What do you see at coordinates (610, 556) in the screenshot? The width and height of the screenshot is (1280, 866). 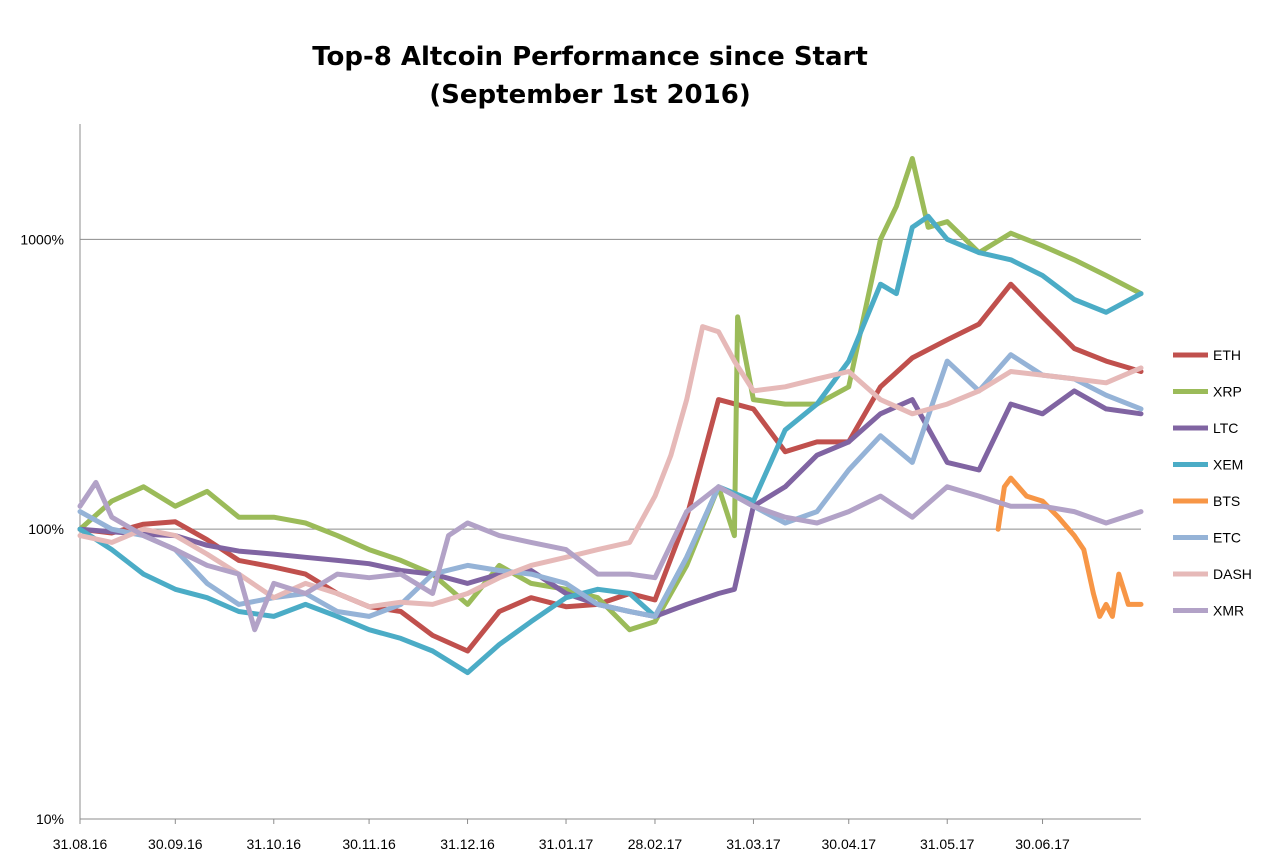 I see `series-line-xmr` at bounding box center [610, 556].